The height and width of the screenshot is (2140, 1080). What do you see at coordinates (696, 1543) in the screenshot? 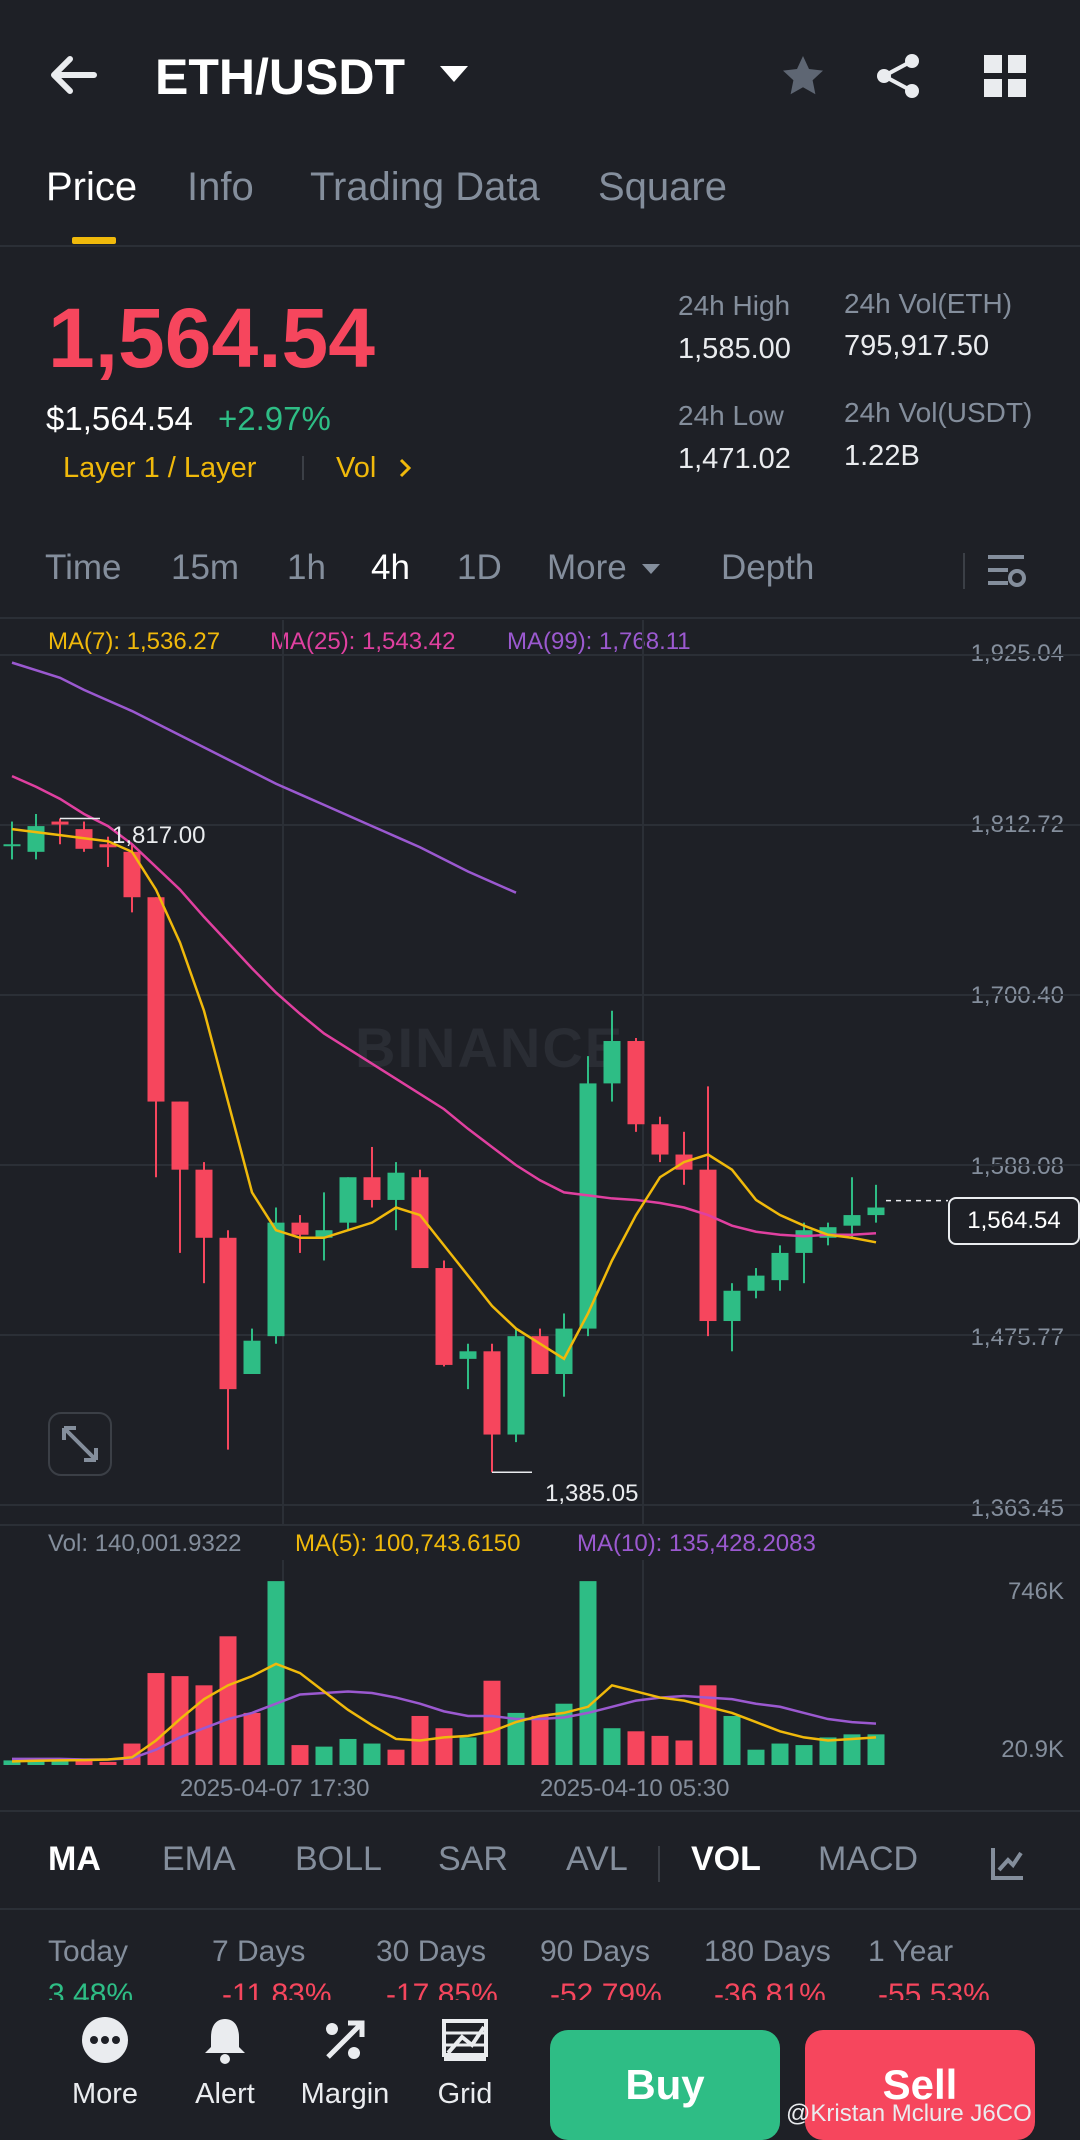
I see `vol-ma10-legend: MA(10): 135,428.2083` at bounding box center [696, 1543].